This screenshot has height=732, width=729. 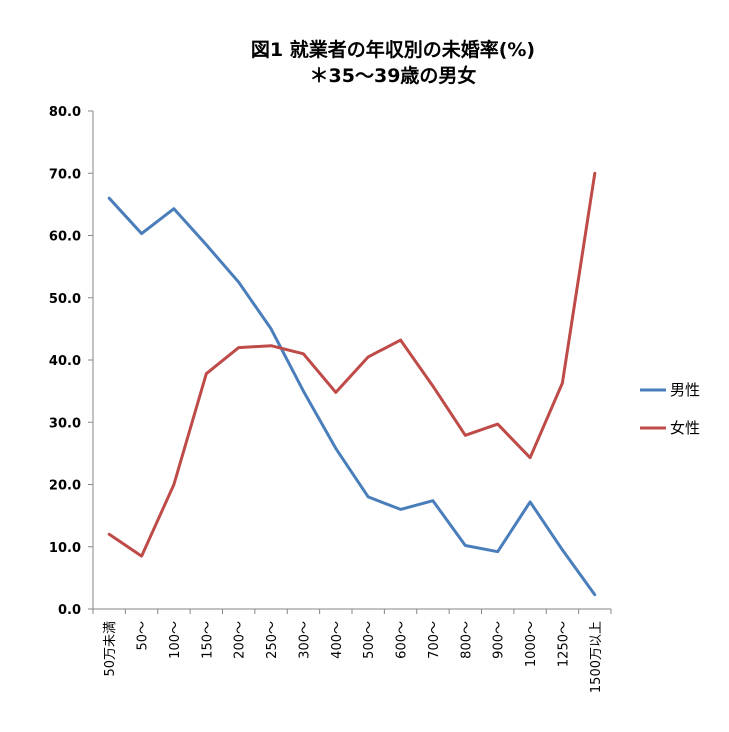 I want to click on x-tick-label: 800～, so click(x=466, y=640).